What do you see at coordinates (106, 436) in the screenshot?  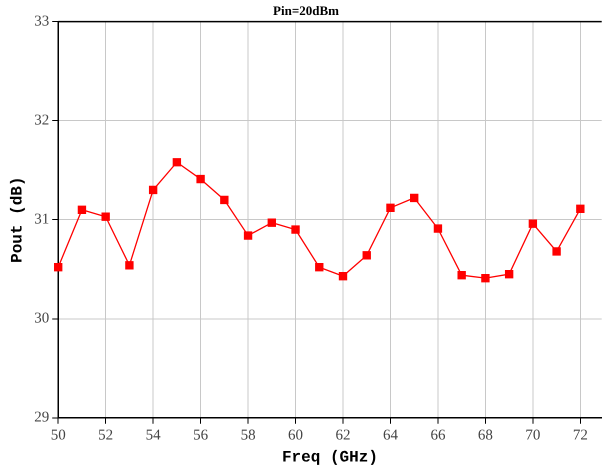 I see `x-tick-label: 52` at bounding box center [106, 436].